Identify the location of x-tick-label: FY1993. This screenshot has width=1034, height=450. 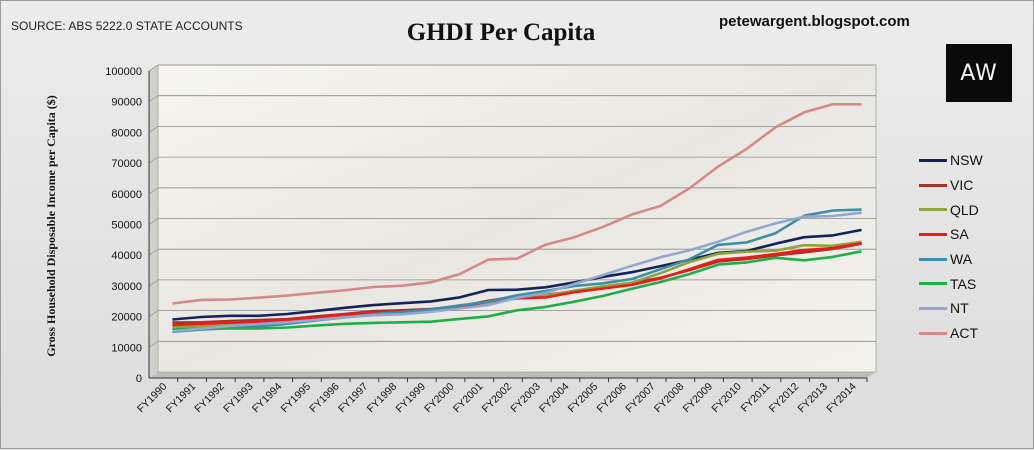
(238, 398).